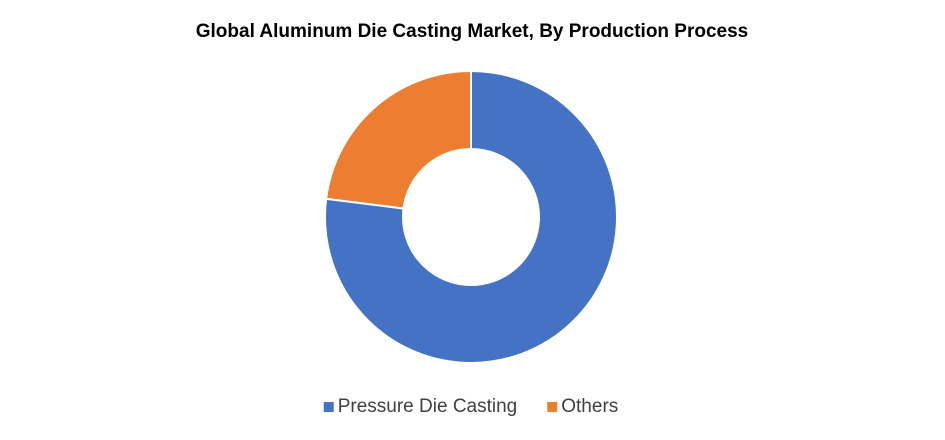 The image size is (945, 440). I want to click on legend-label: Pressure Die Casting, so click(428, 406).